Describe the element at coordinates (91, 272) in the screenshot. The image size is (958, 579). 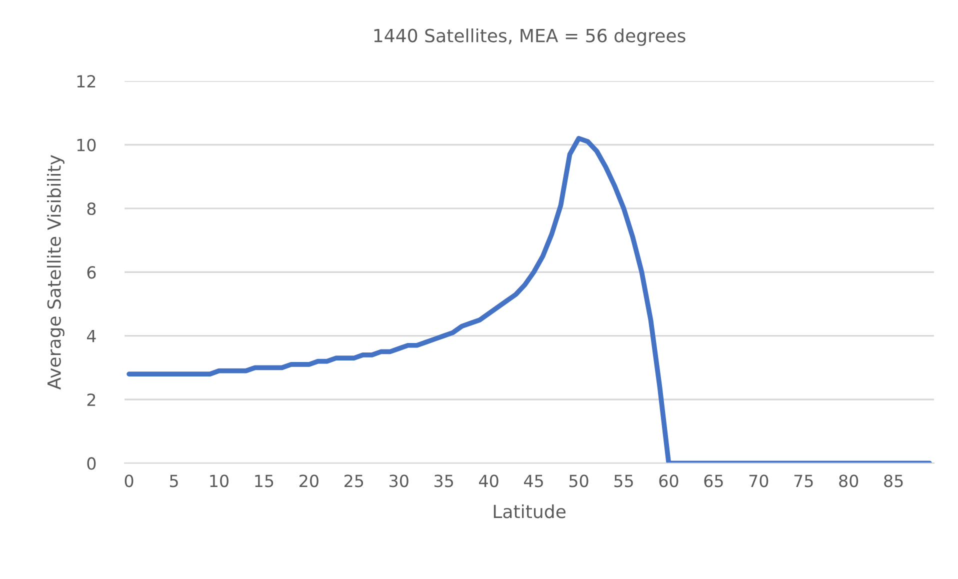
I see `y-tick-label: 6` at that location.